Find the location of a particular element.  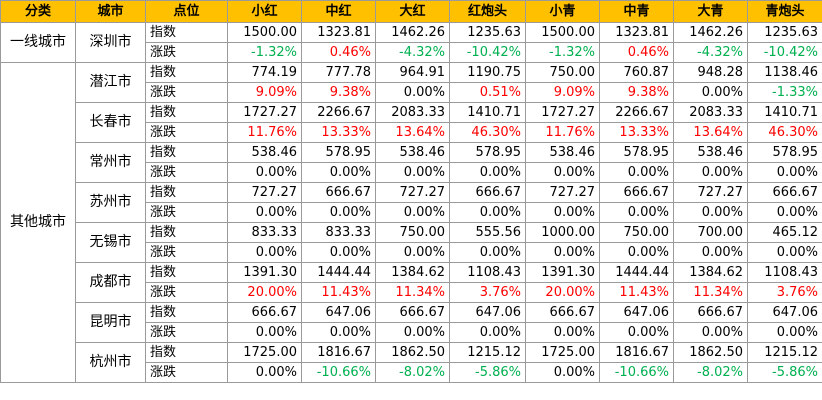

index-value-cell: 1444.44 is located at coordinates (636, 272).